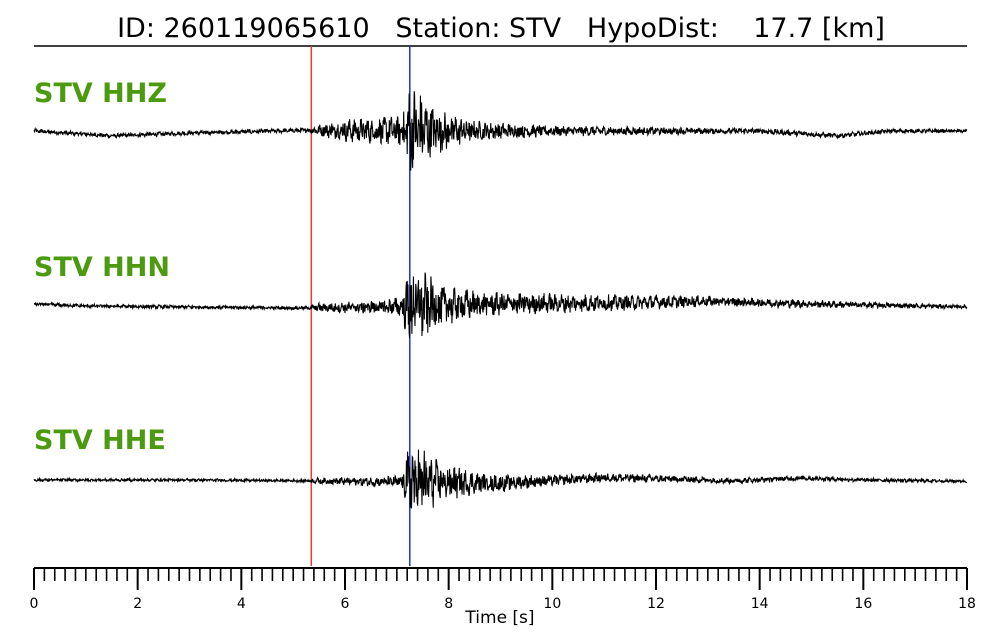  What do you see at coordinates (503, 589) in the screenshot?
I see `time-axis: 0 2 4 6 8 10 12 14 16 18` at bounding box center [503, 589].